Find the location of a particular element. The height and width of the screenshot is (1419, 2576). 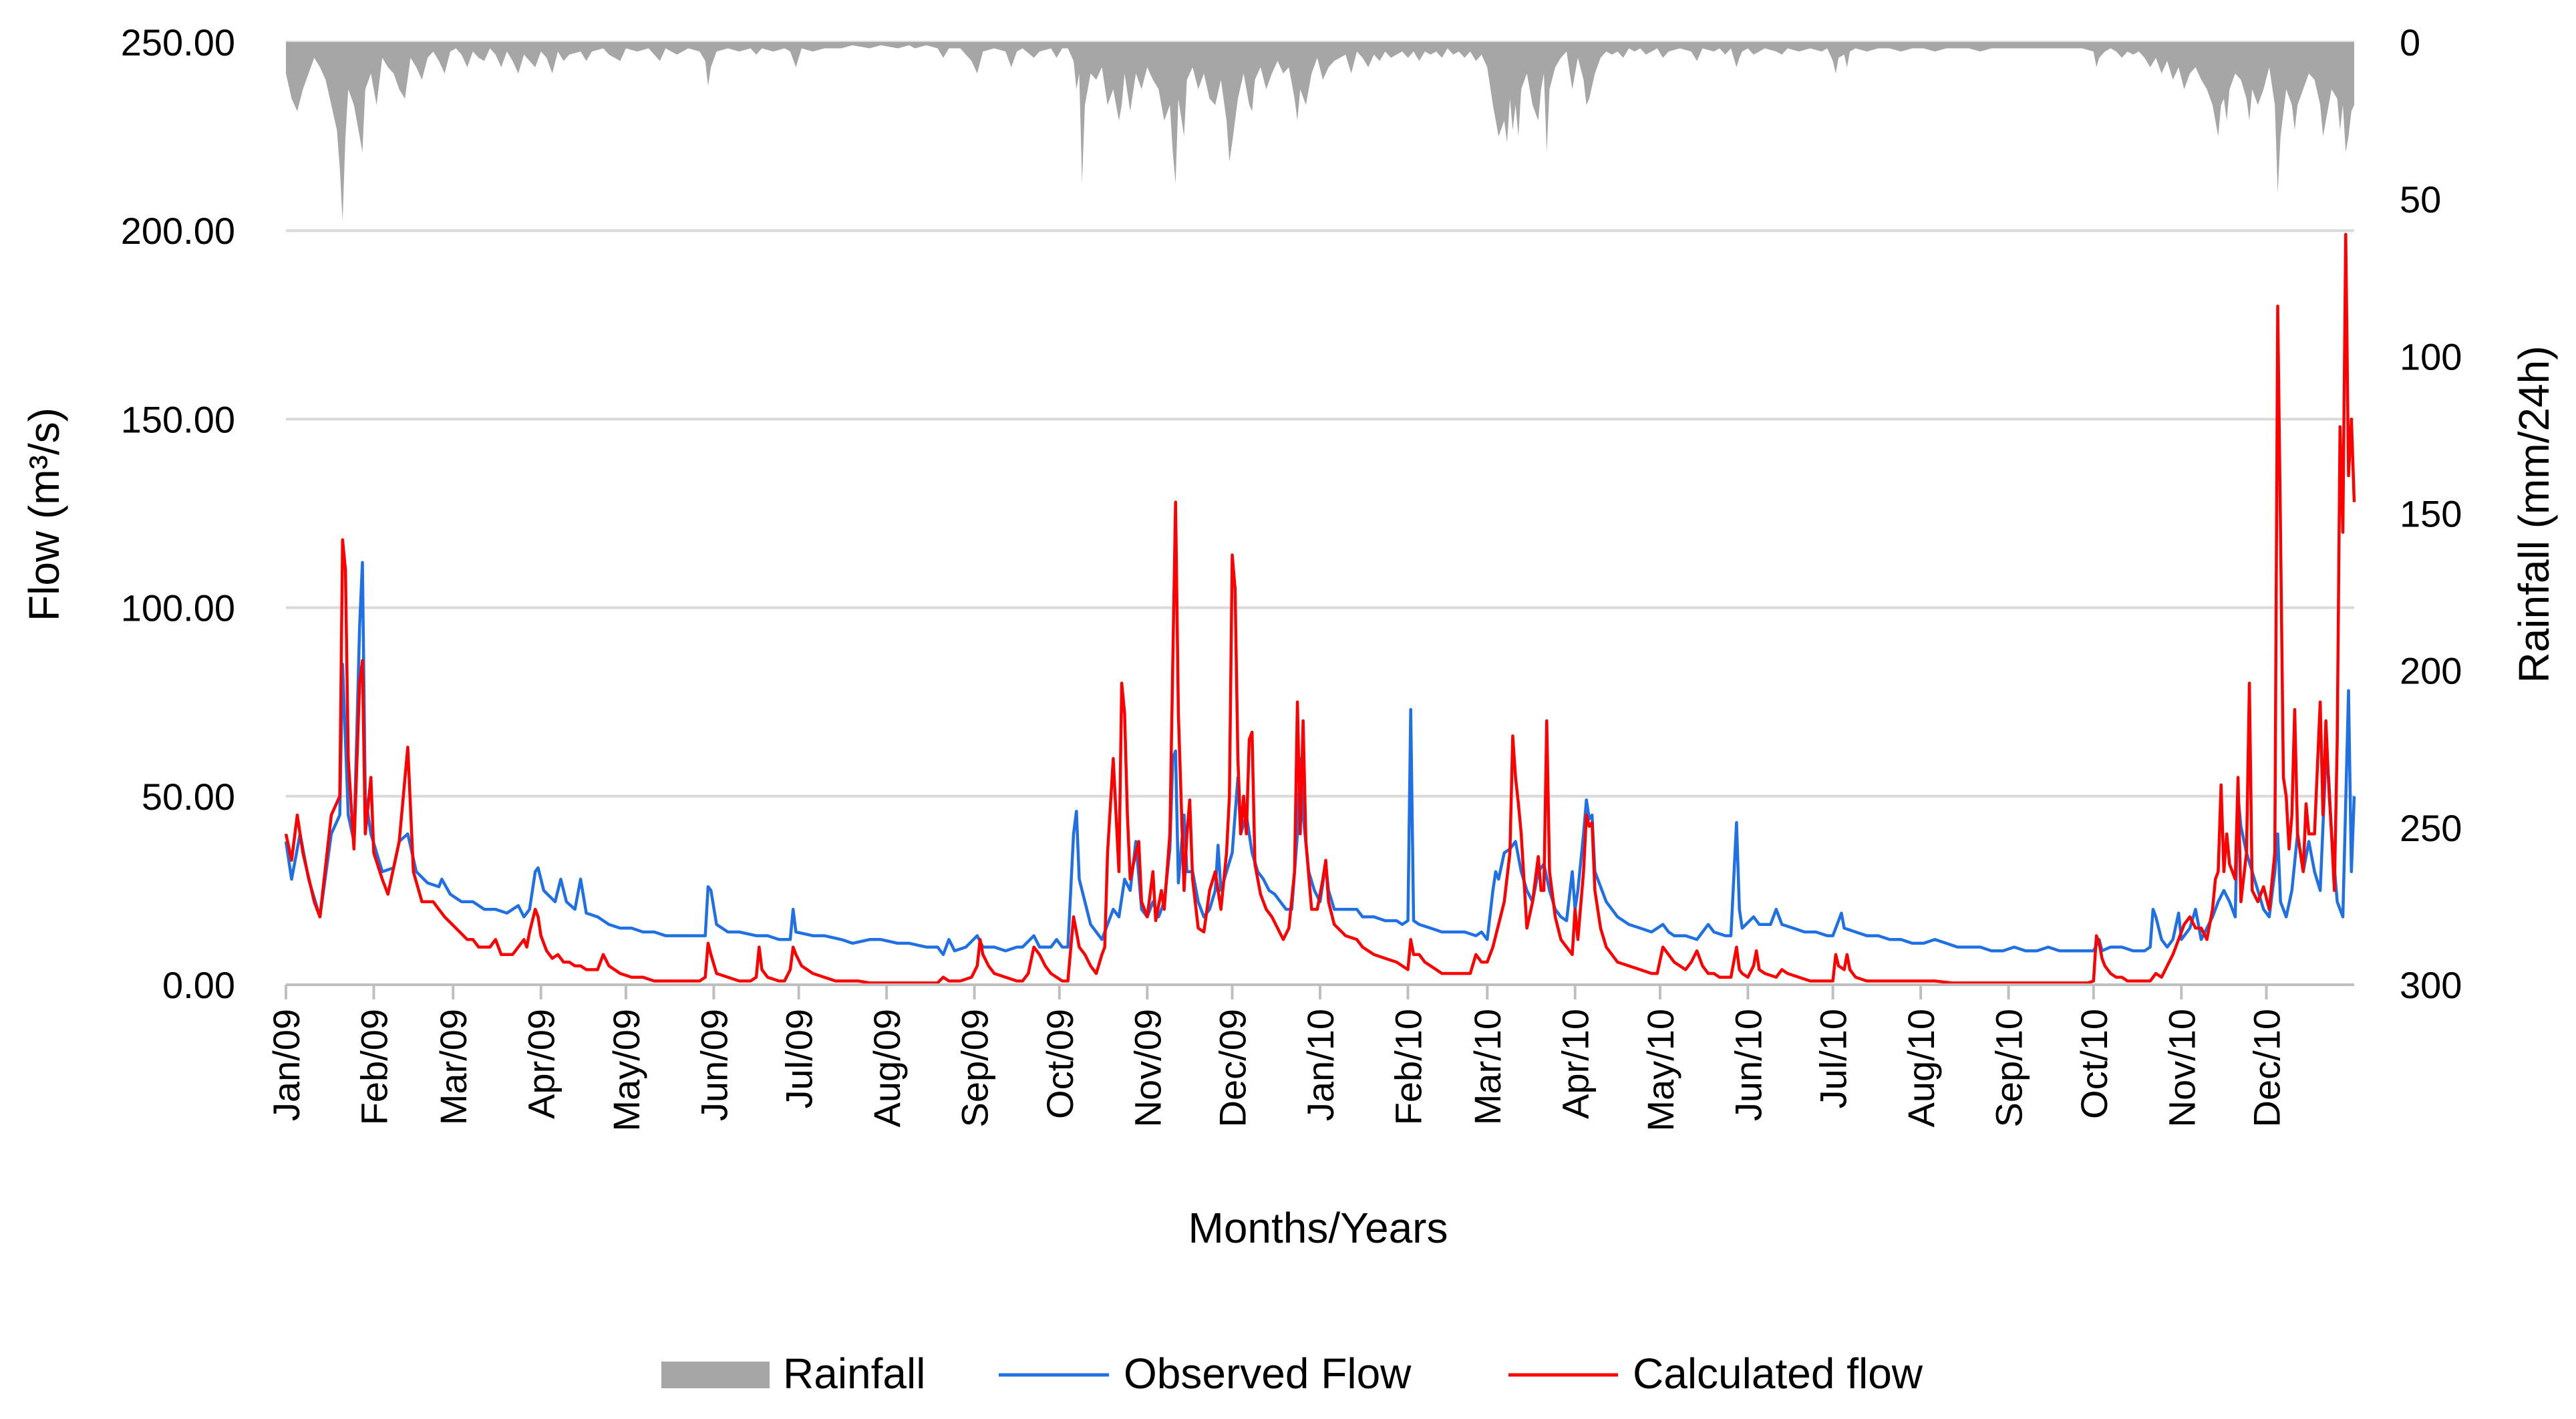

x-tick-label: Sep/09 is located at coordinates (975, 1068).